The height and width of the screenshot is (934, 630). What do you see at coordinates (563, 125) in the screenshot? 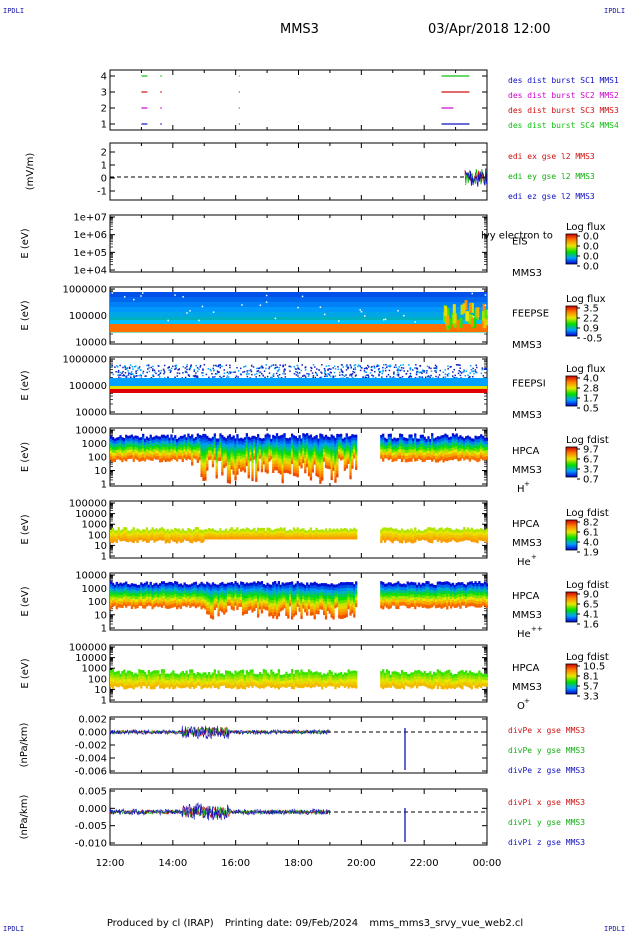
I see `legend-entry: des dist burst SC4 MMS4` at bounding box center [563, 125].